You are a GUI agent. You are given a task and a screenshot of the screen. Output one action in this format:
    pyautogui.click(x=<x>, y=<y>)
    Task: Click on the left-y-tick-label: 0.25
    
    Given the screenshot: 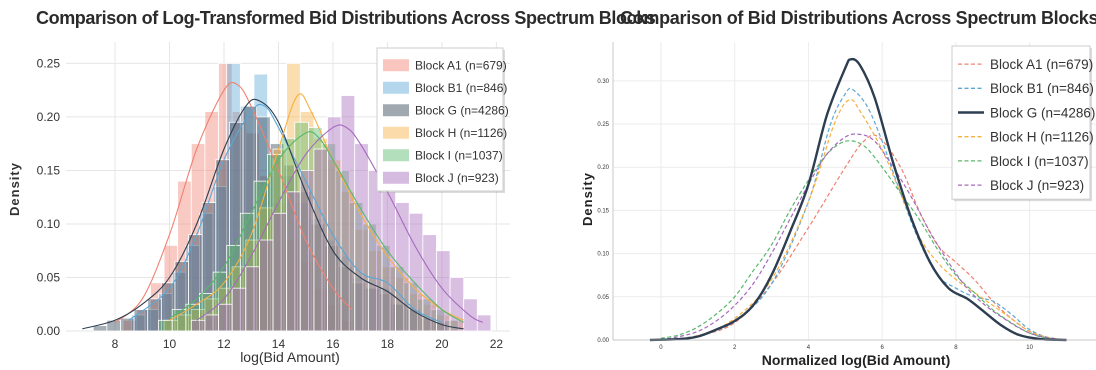 What is the action you would take?
    pyautogui.click(x=49, y=63)
    